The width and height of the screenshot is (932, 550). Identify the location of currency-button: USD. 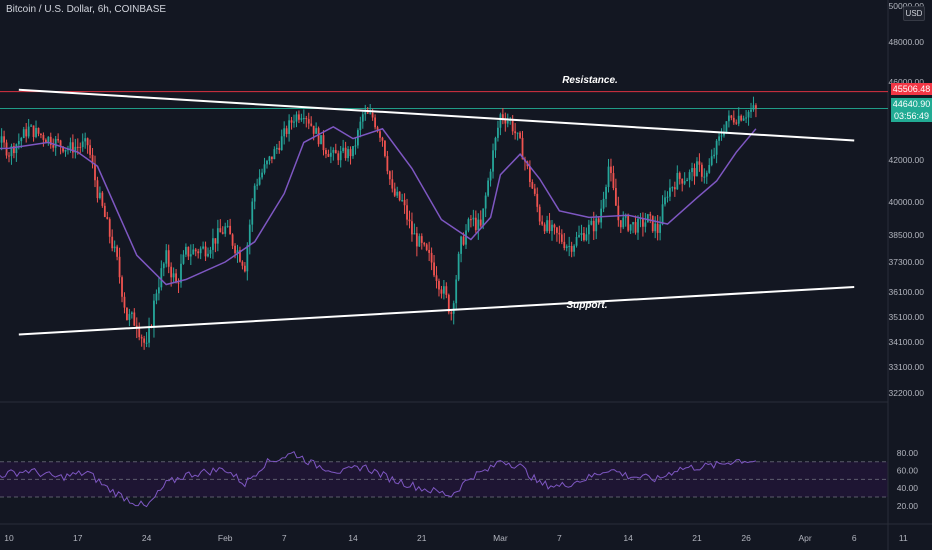
(914, 13).